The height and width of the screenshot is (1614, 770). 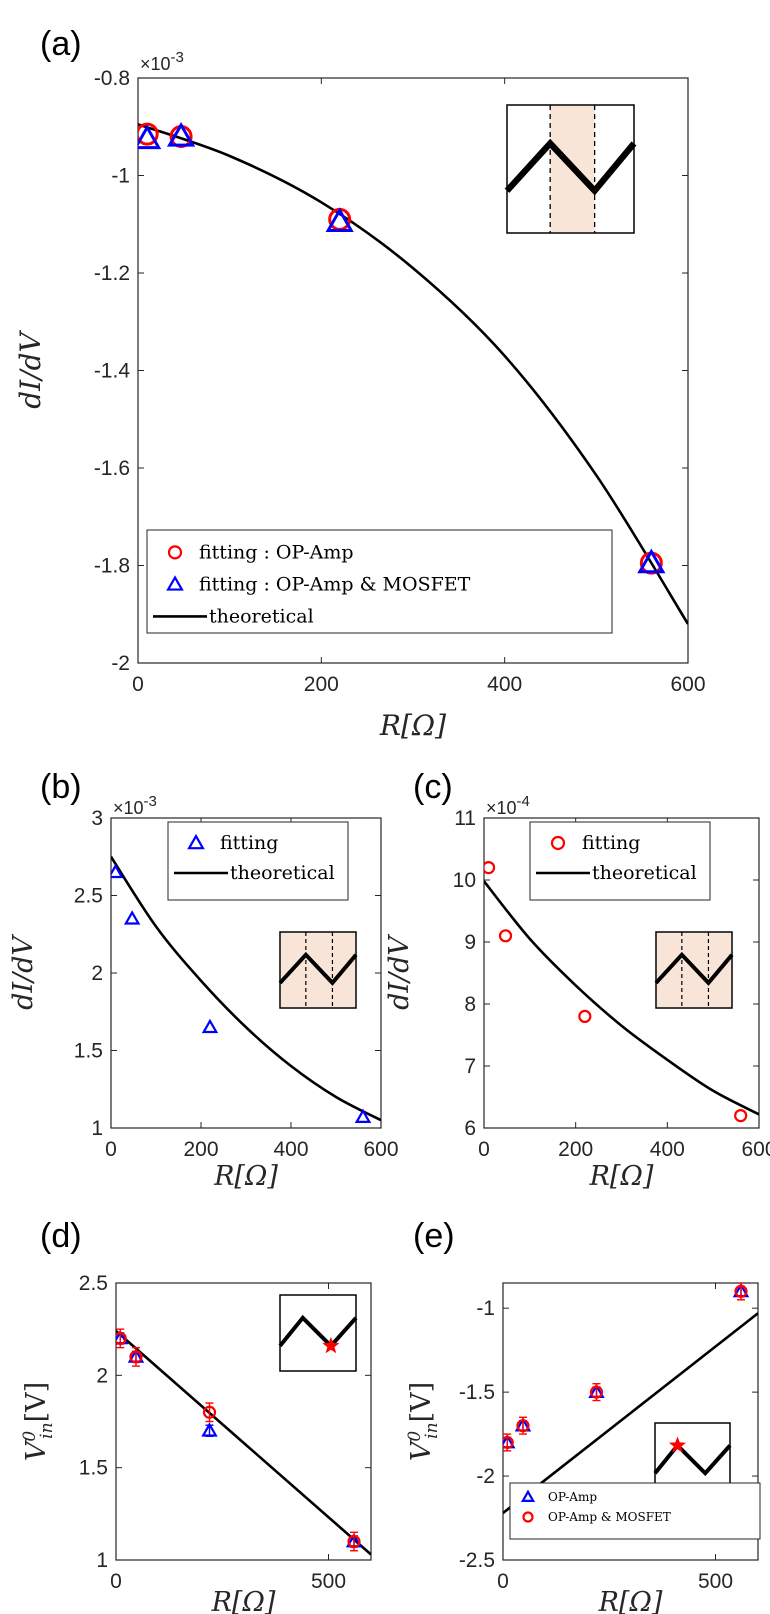 What do you see at coordinates (470, 1066) in the screenshot?
I see `y-tick-label: 7` at bounding box center [470, 1066].